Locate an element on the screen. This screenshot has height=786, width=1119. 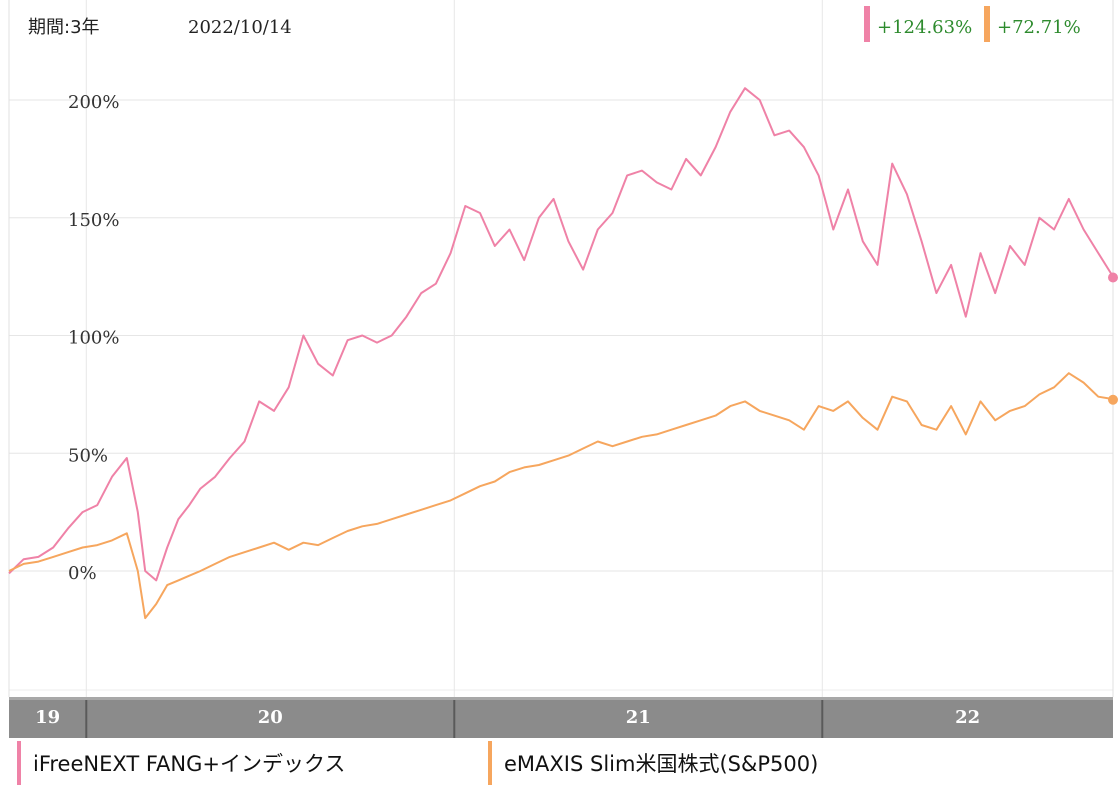
change-badge-value-1: +72.71% is located at coordinates (1039, 27).